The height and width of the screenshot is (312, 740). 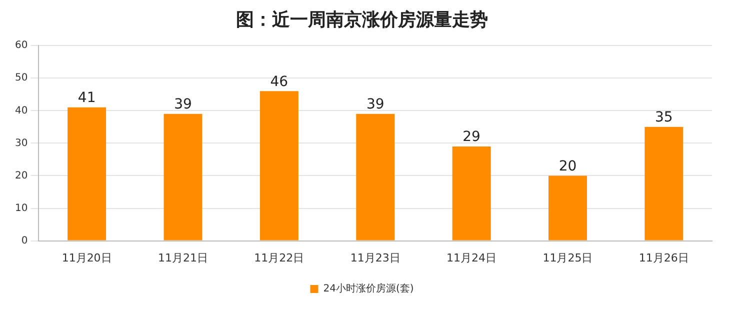 I want to click on x-tick-label: 11月22日, so click(x=279, y=257).